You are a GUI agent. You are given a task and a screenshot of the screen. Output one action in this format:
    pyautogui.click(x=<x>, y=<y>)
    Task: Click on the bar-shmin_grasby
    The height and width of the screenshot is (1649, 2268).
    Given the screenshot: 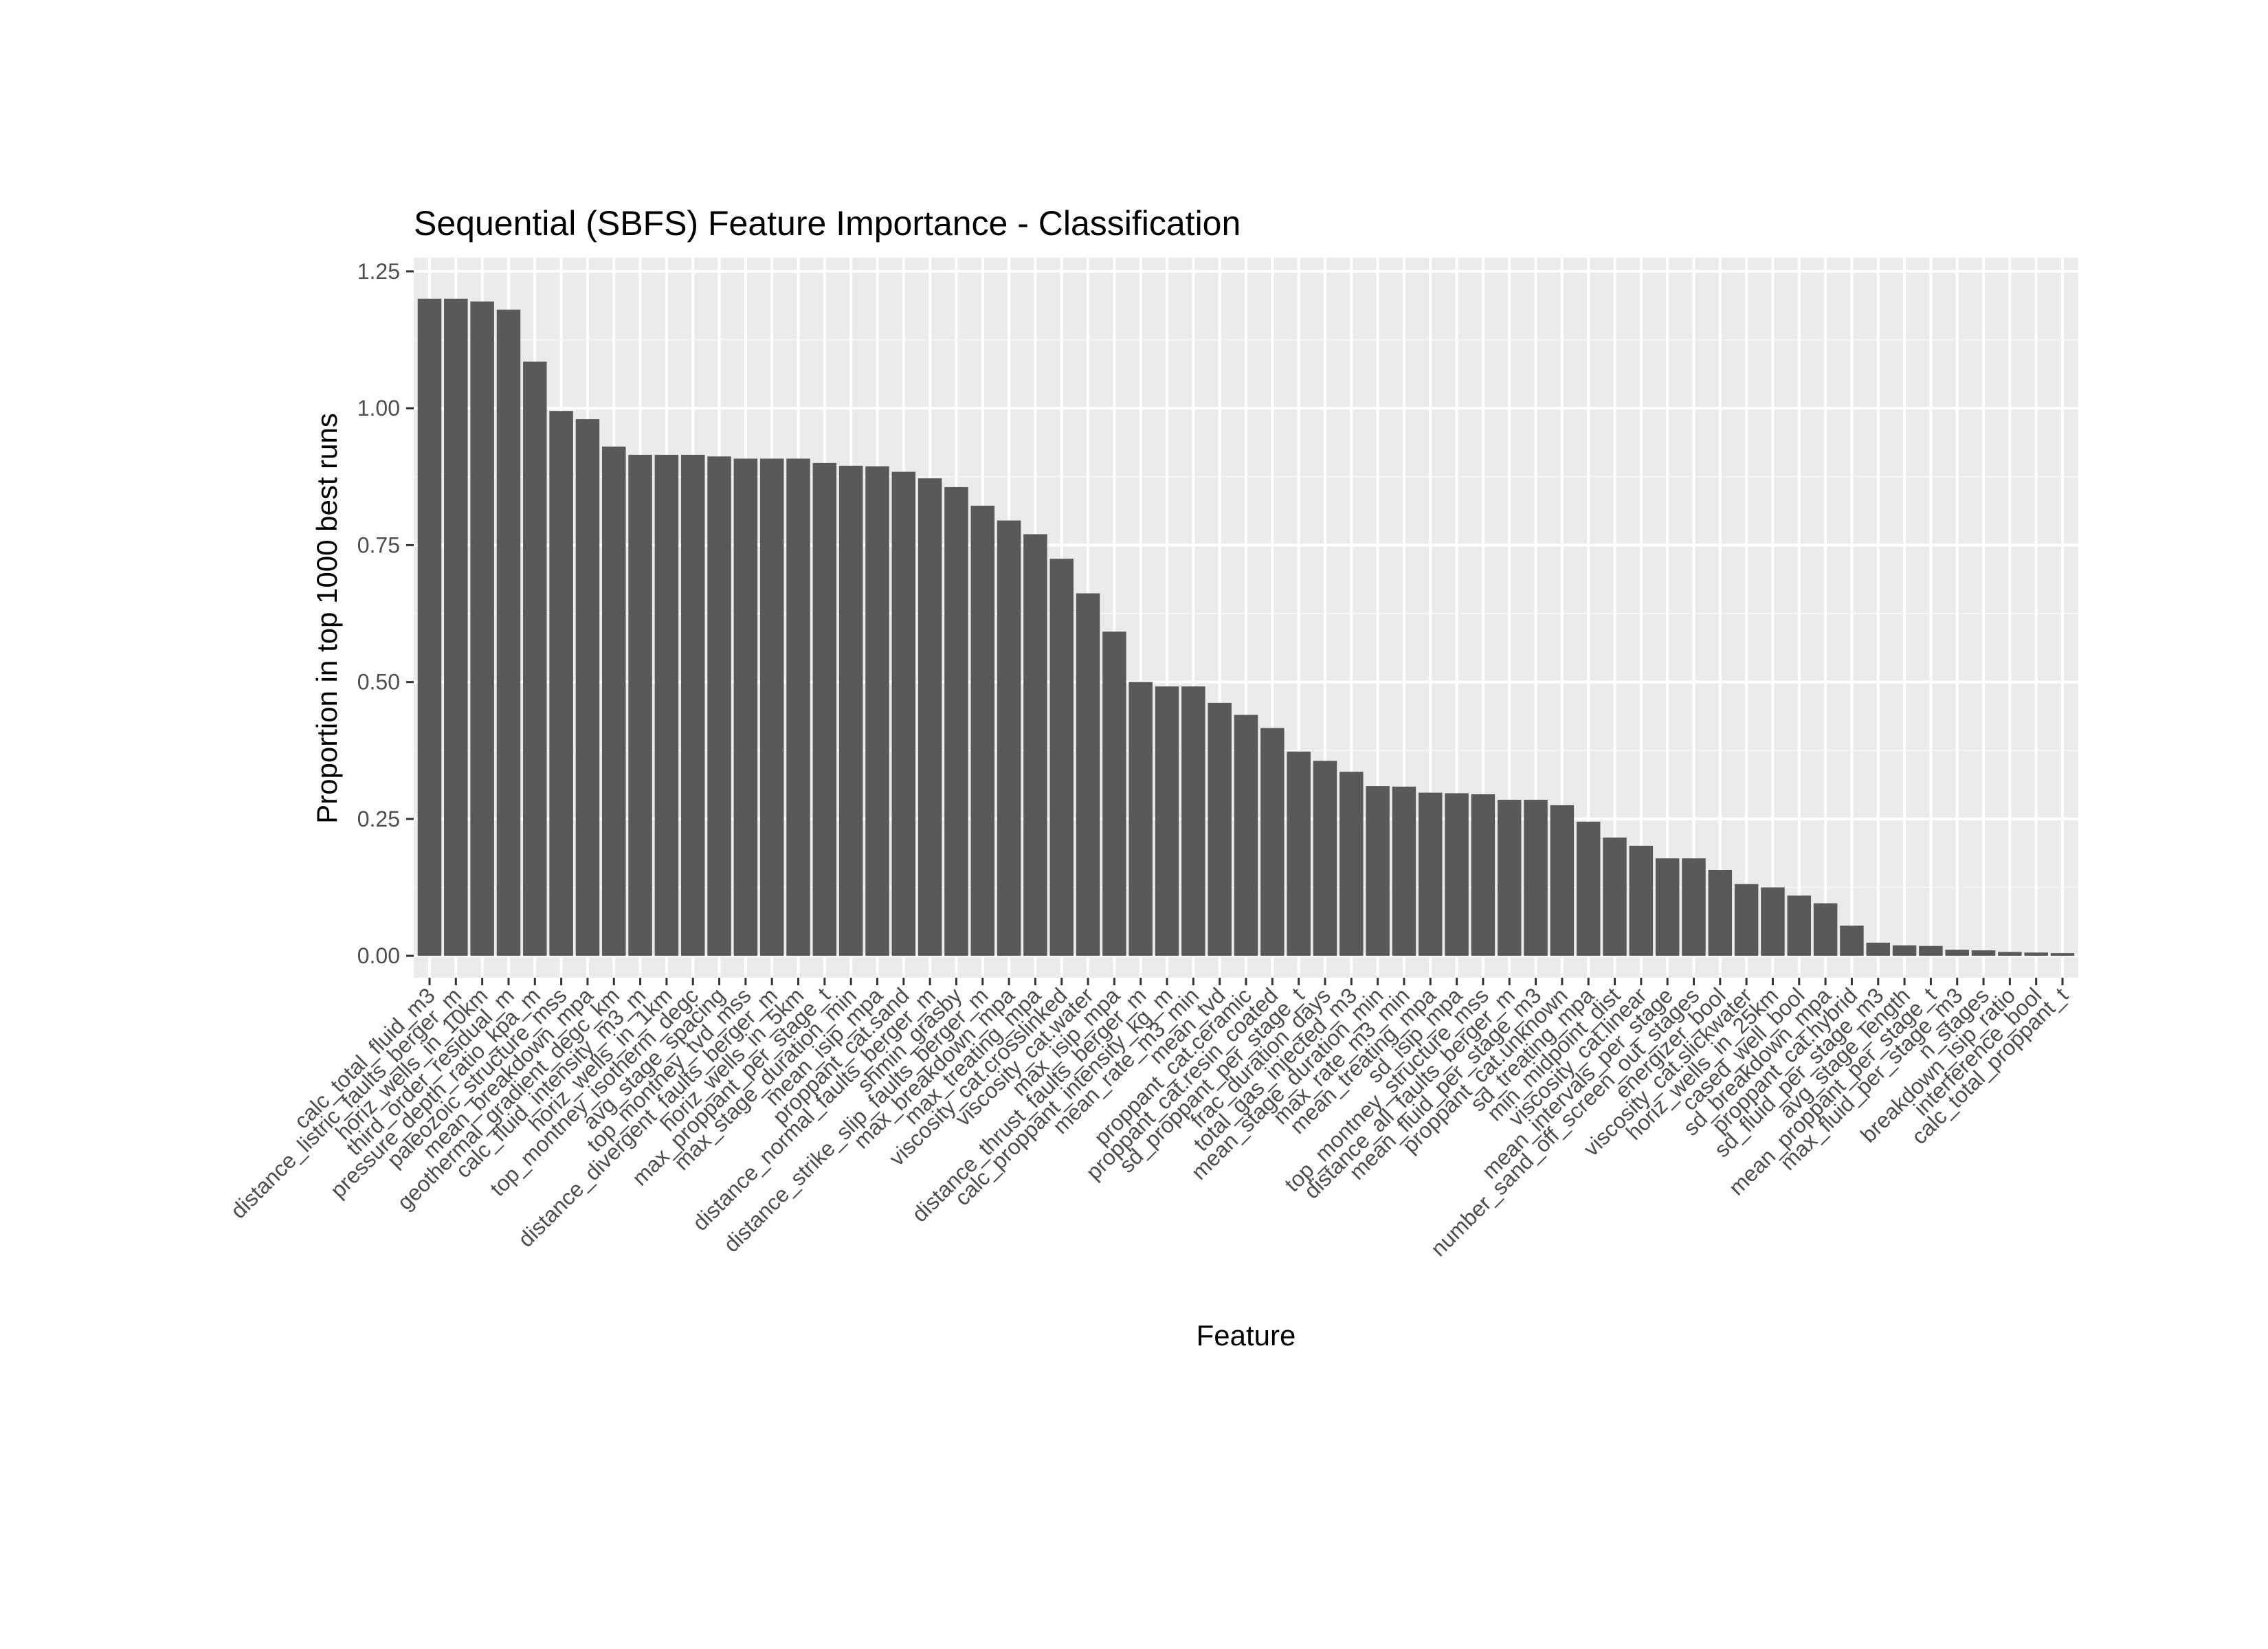 What is the action you would take?
    pyautogui.click(x=956, y=721)
    